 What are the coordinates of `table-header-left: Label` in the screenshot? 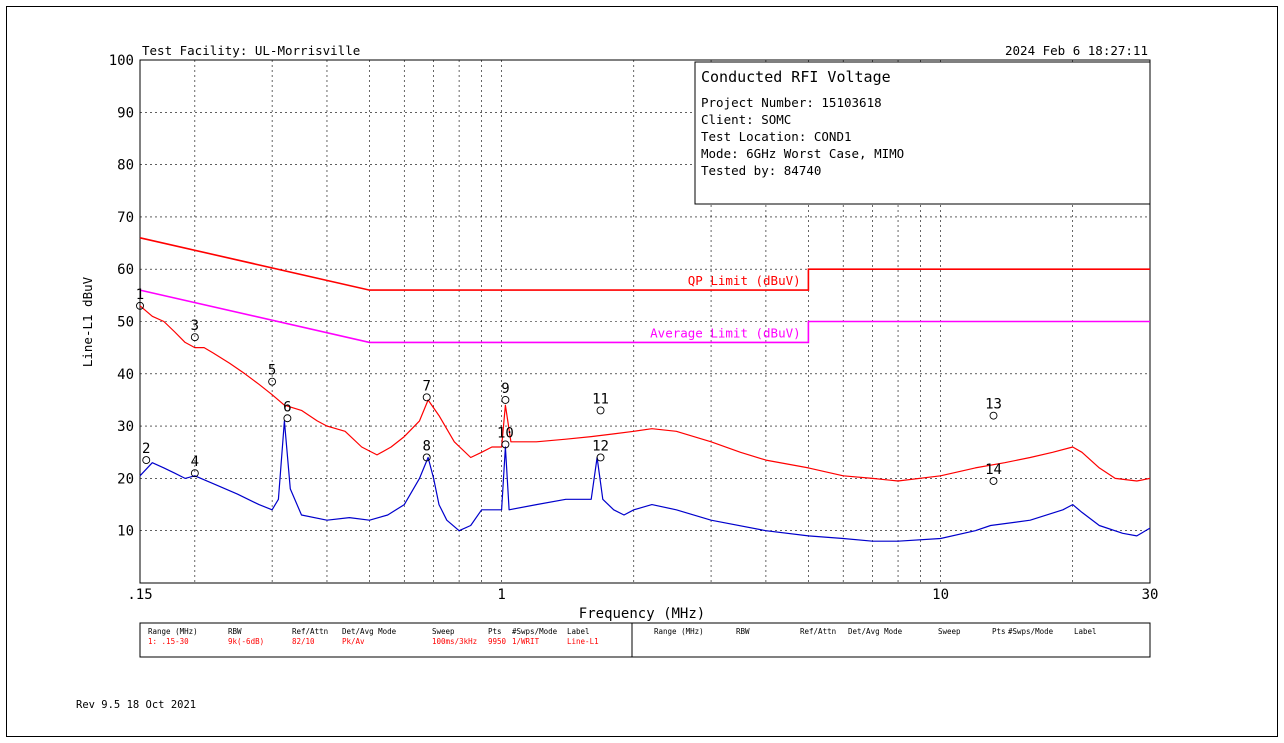 It's located at (578, 631).